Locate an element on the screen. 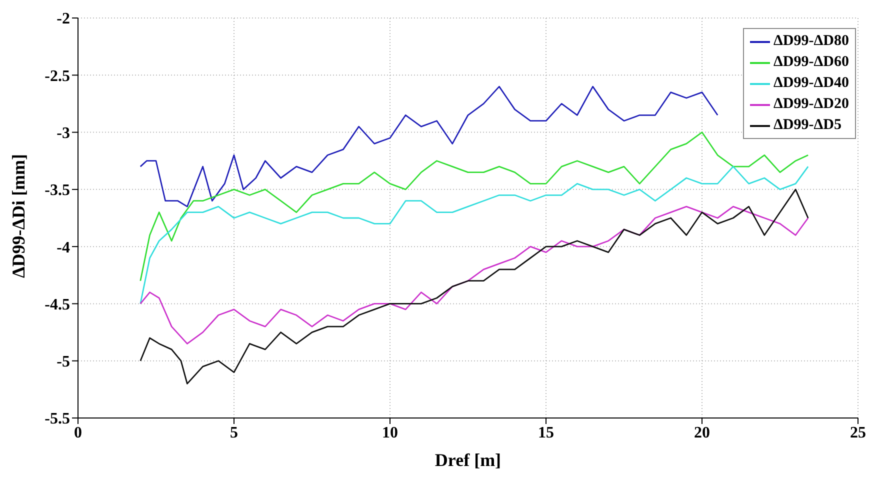 Image resolution: width=877 pixels, height=486 pixels. x-tick-label: 5 is located at coordinates (234, 433).